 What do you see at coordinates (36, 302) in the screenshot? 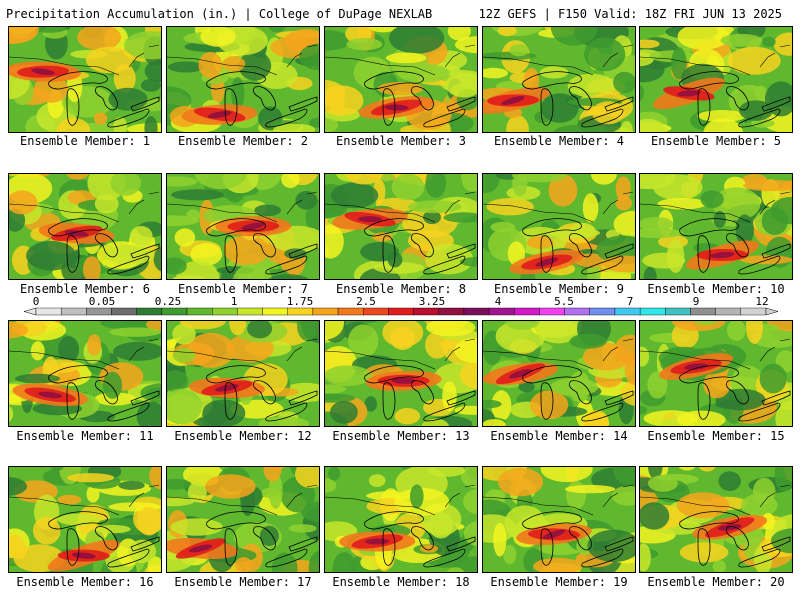
I see `scale-tick-label: 0` at bounding box center [36, 302].